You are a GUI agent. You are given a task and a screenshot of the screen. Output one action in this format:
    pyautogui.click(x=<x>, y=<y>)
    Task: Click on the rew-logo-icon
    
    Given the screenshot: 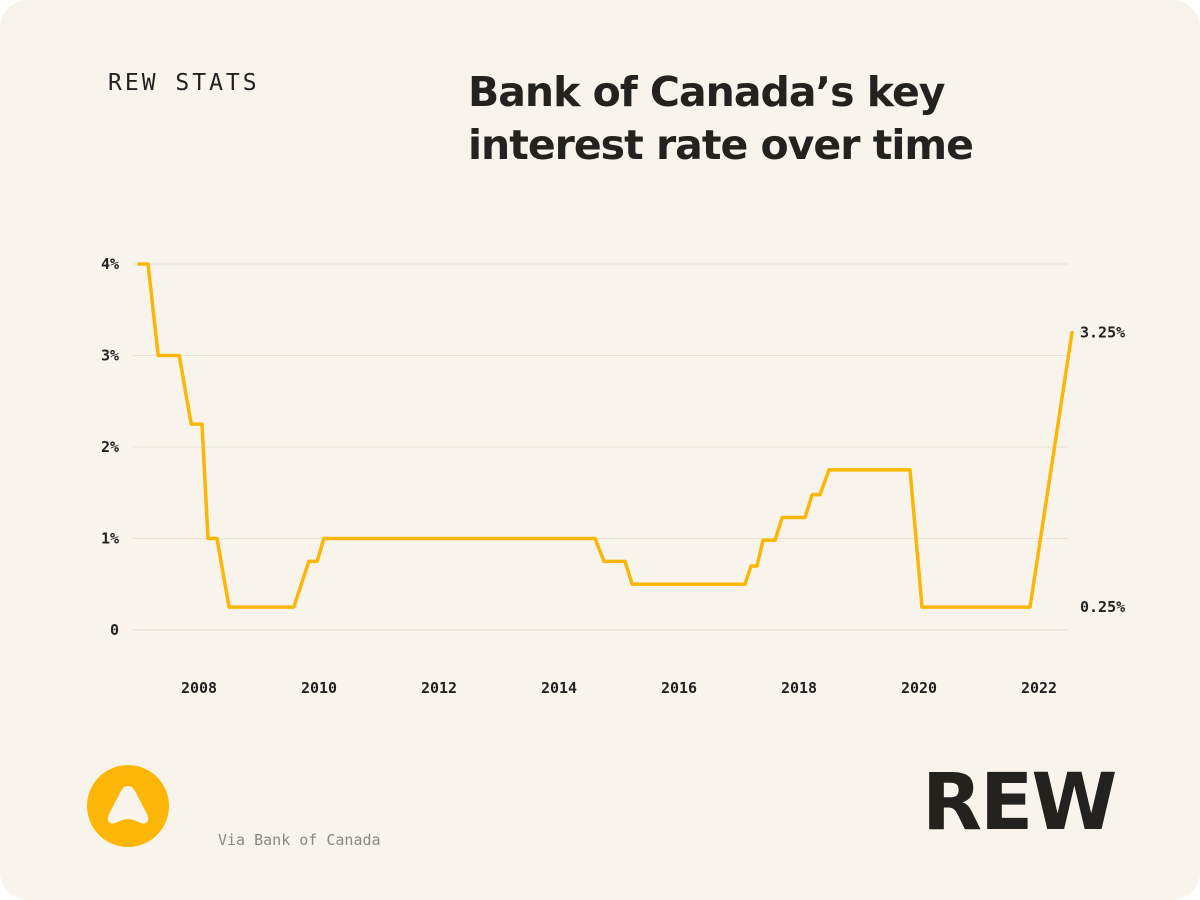 What is the action you would take?
    pyautogui.click(x=128, y=806)
    